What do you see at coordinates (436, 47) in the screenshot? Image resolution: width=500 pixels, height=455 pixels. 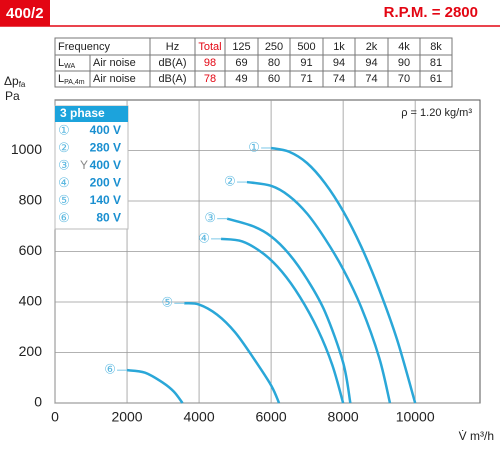 I see `column-header: 8k` at bounding box center [436, 47].